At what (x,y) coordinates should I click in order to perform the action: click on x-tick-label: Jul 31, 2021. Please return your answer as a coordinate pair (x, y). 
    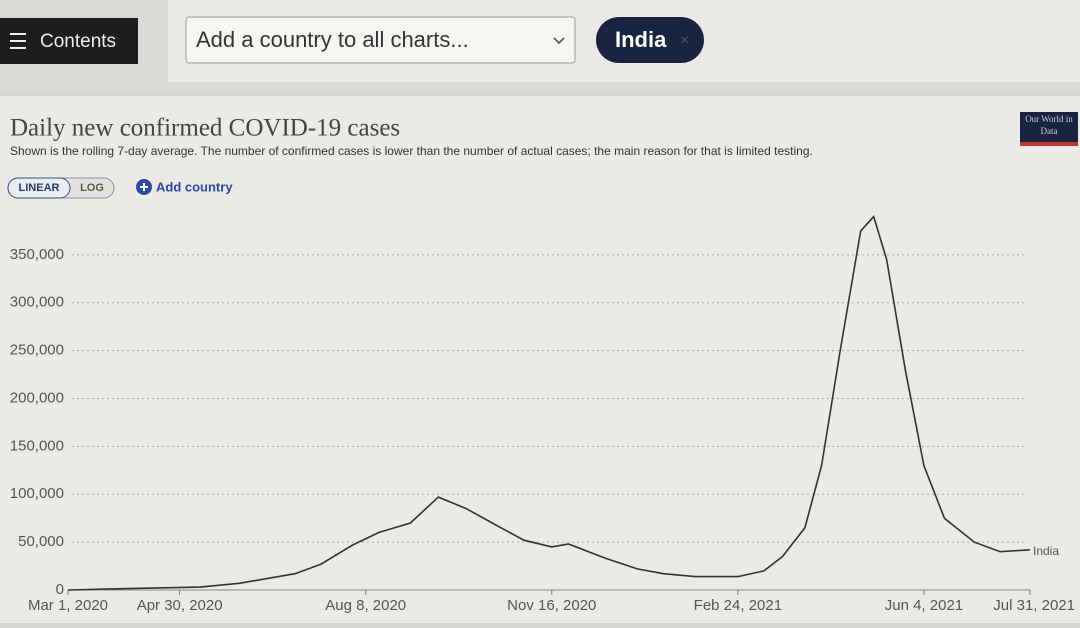
    Looking at the image, I should click on (1034, 605).